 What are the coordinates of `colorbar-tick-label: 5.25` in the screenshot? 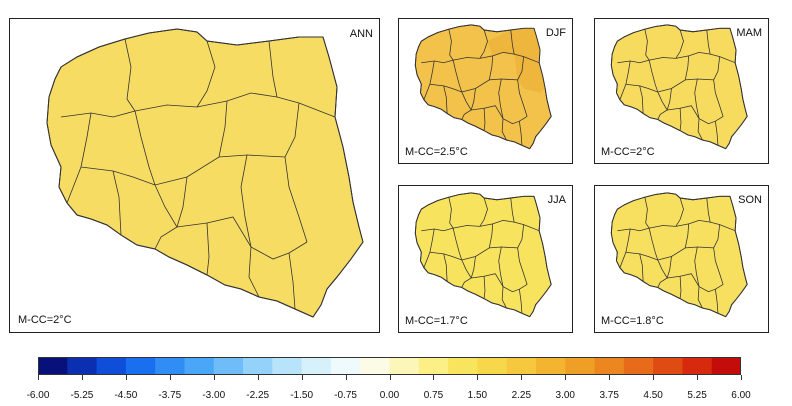 It's located at (697, 395).